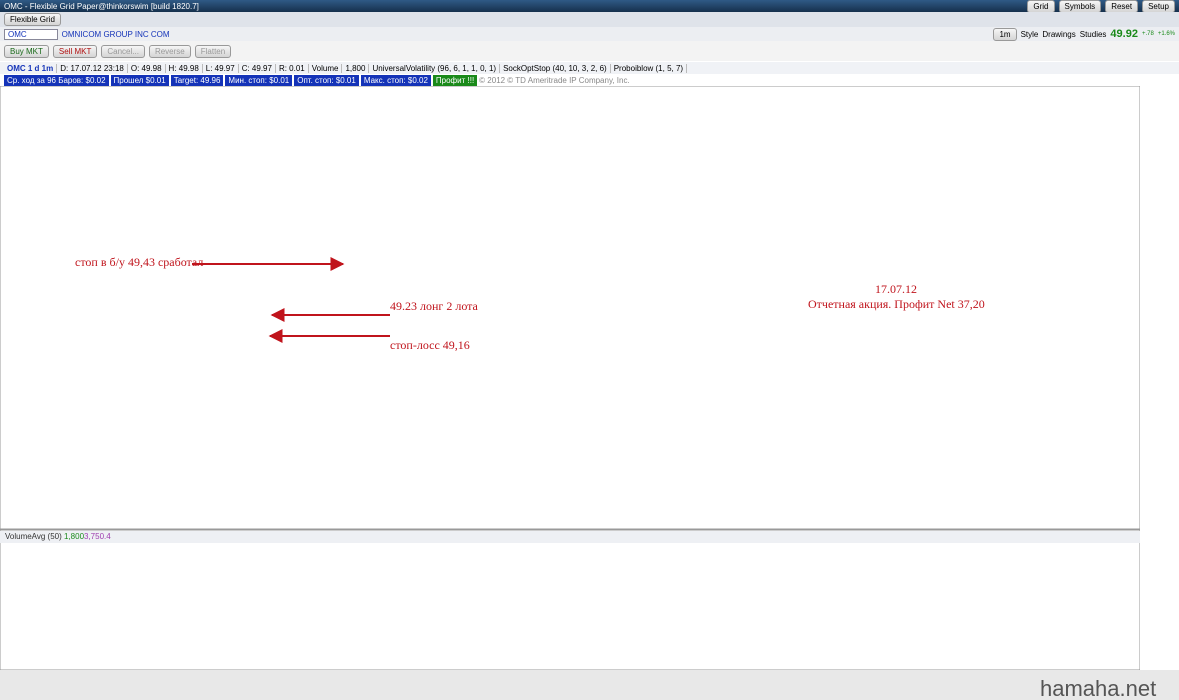  I want to click on copyright: © 2012 © TD Ameritrade IP Company, Inc., so click(554, 80).